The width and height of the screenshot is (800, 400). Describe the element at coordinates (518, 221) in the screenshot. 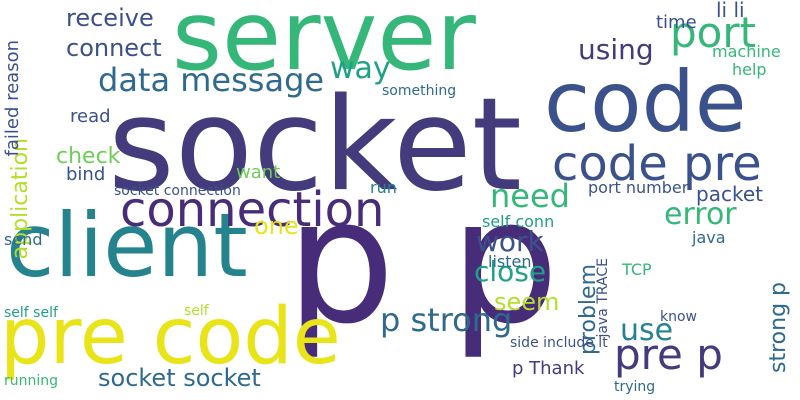

I see `word-self-conn: self conn` at that location.